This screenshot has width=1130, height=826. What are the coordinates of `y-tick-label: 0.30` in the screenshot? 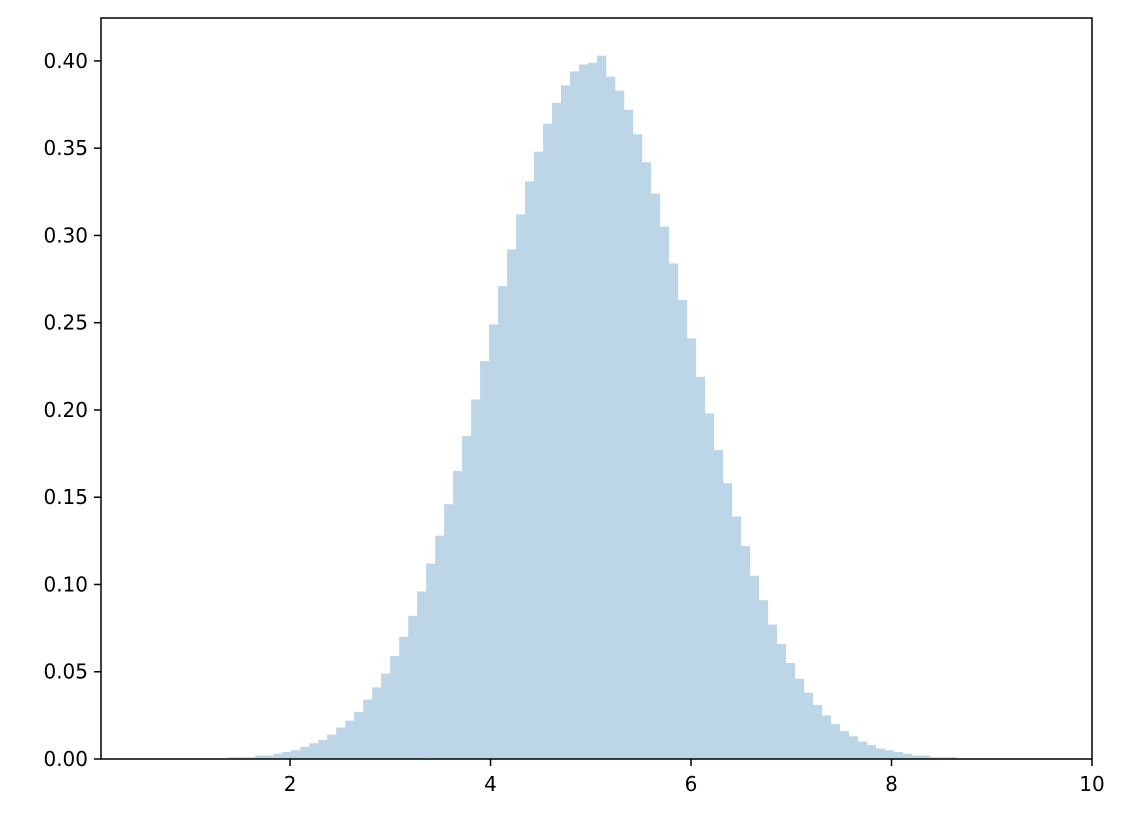 It's located at (65, 235).